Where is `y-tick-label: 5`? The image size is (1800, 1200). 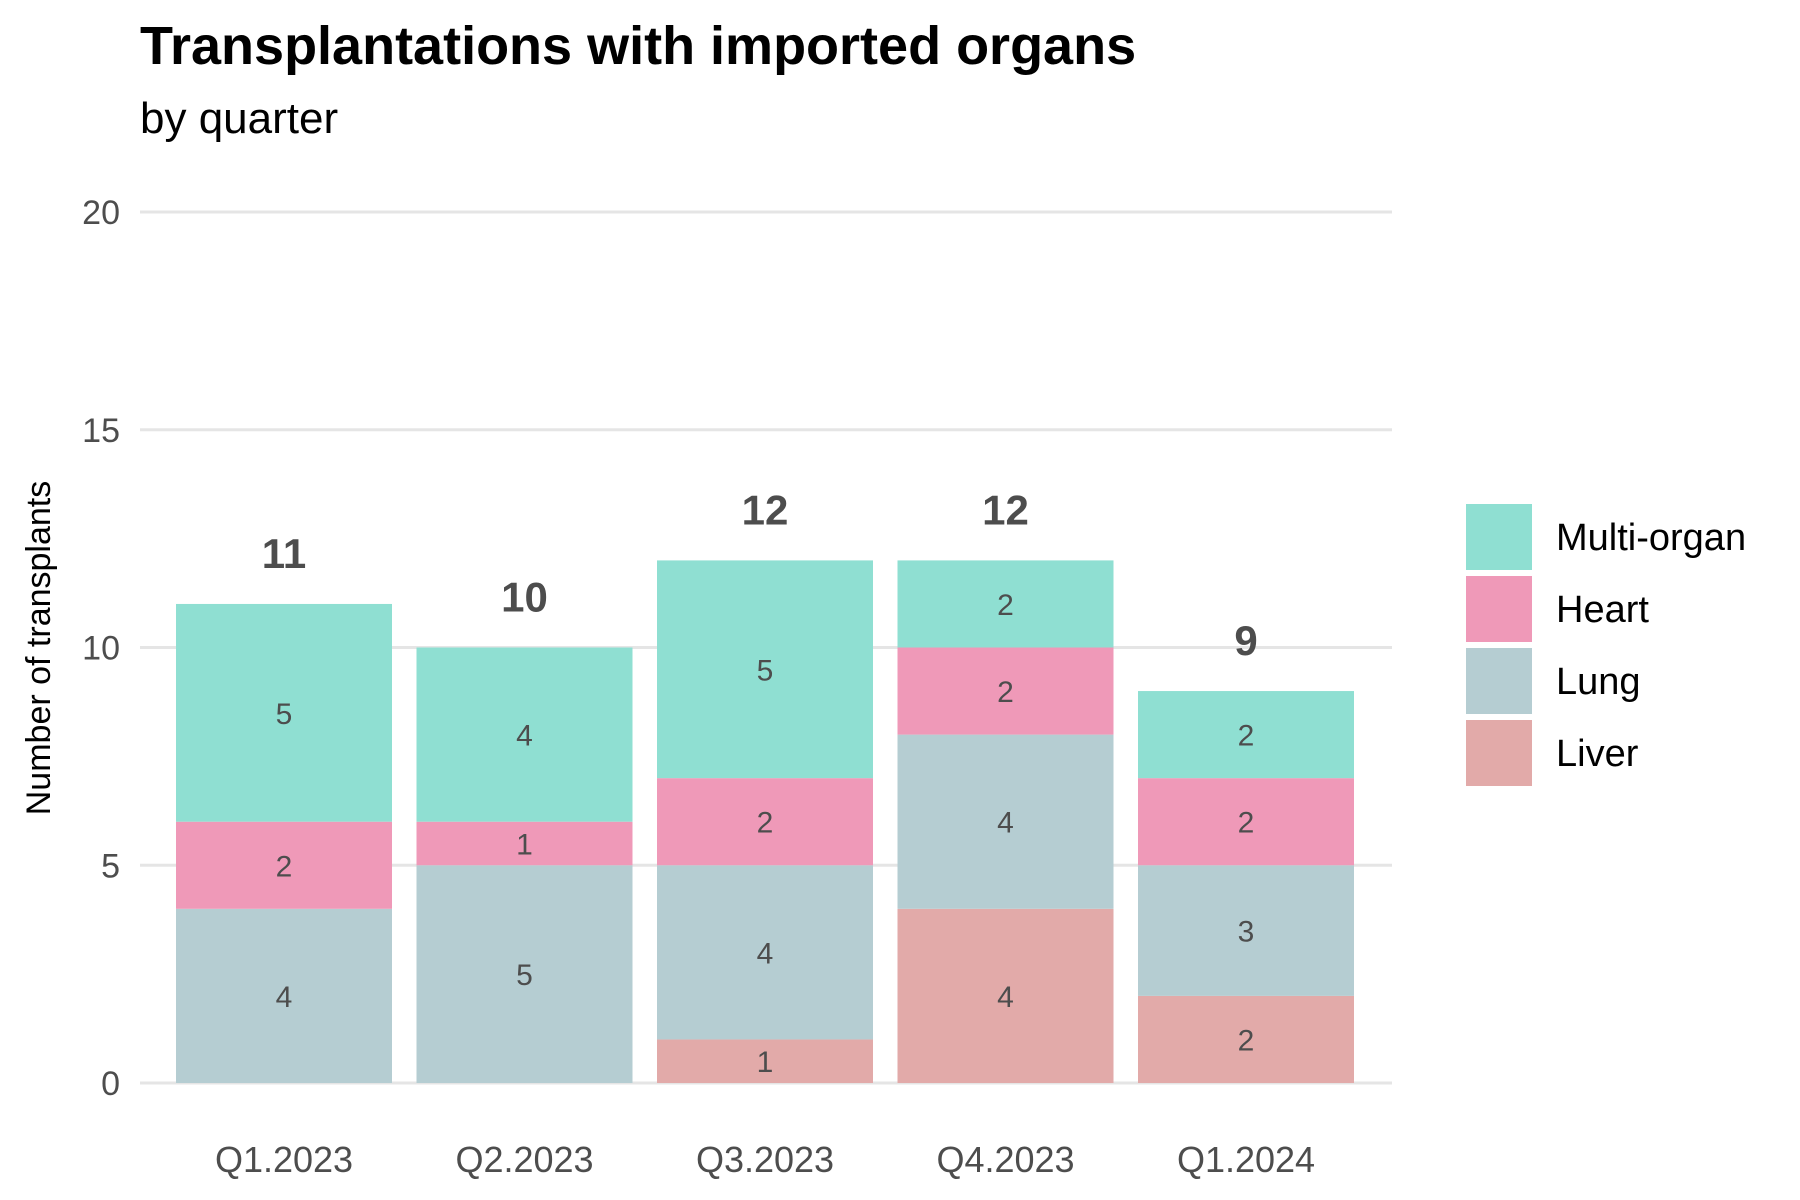 y-tick-label: 5 is located at coordinates (110, 866).